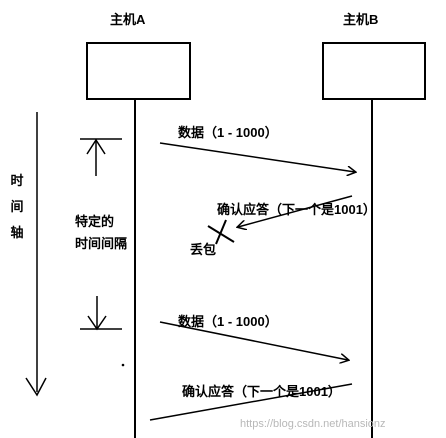 This screenshot has width=446, height=438. I want to click on data-message-first-arrow, so click(257, 157).